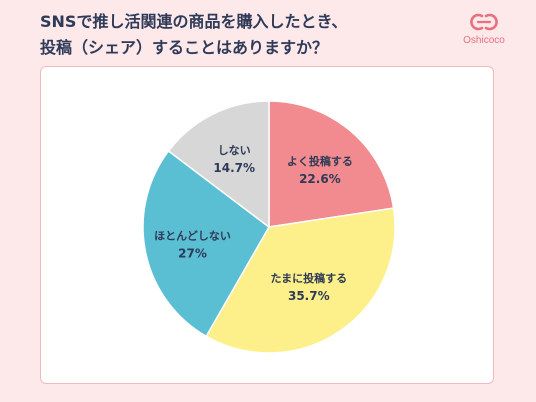 This screenshot has width=536, height=402. I want to click on oshicoco-logo-icon, so click(484, 22).